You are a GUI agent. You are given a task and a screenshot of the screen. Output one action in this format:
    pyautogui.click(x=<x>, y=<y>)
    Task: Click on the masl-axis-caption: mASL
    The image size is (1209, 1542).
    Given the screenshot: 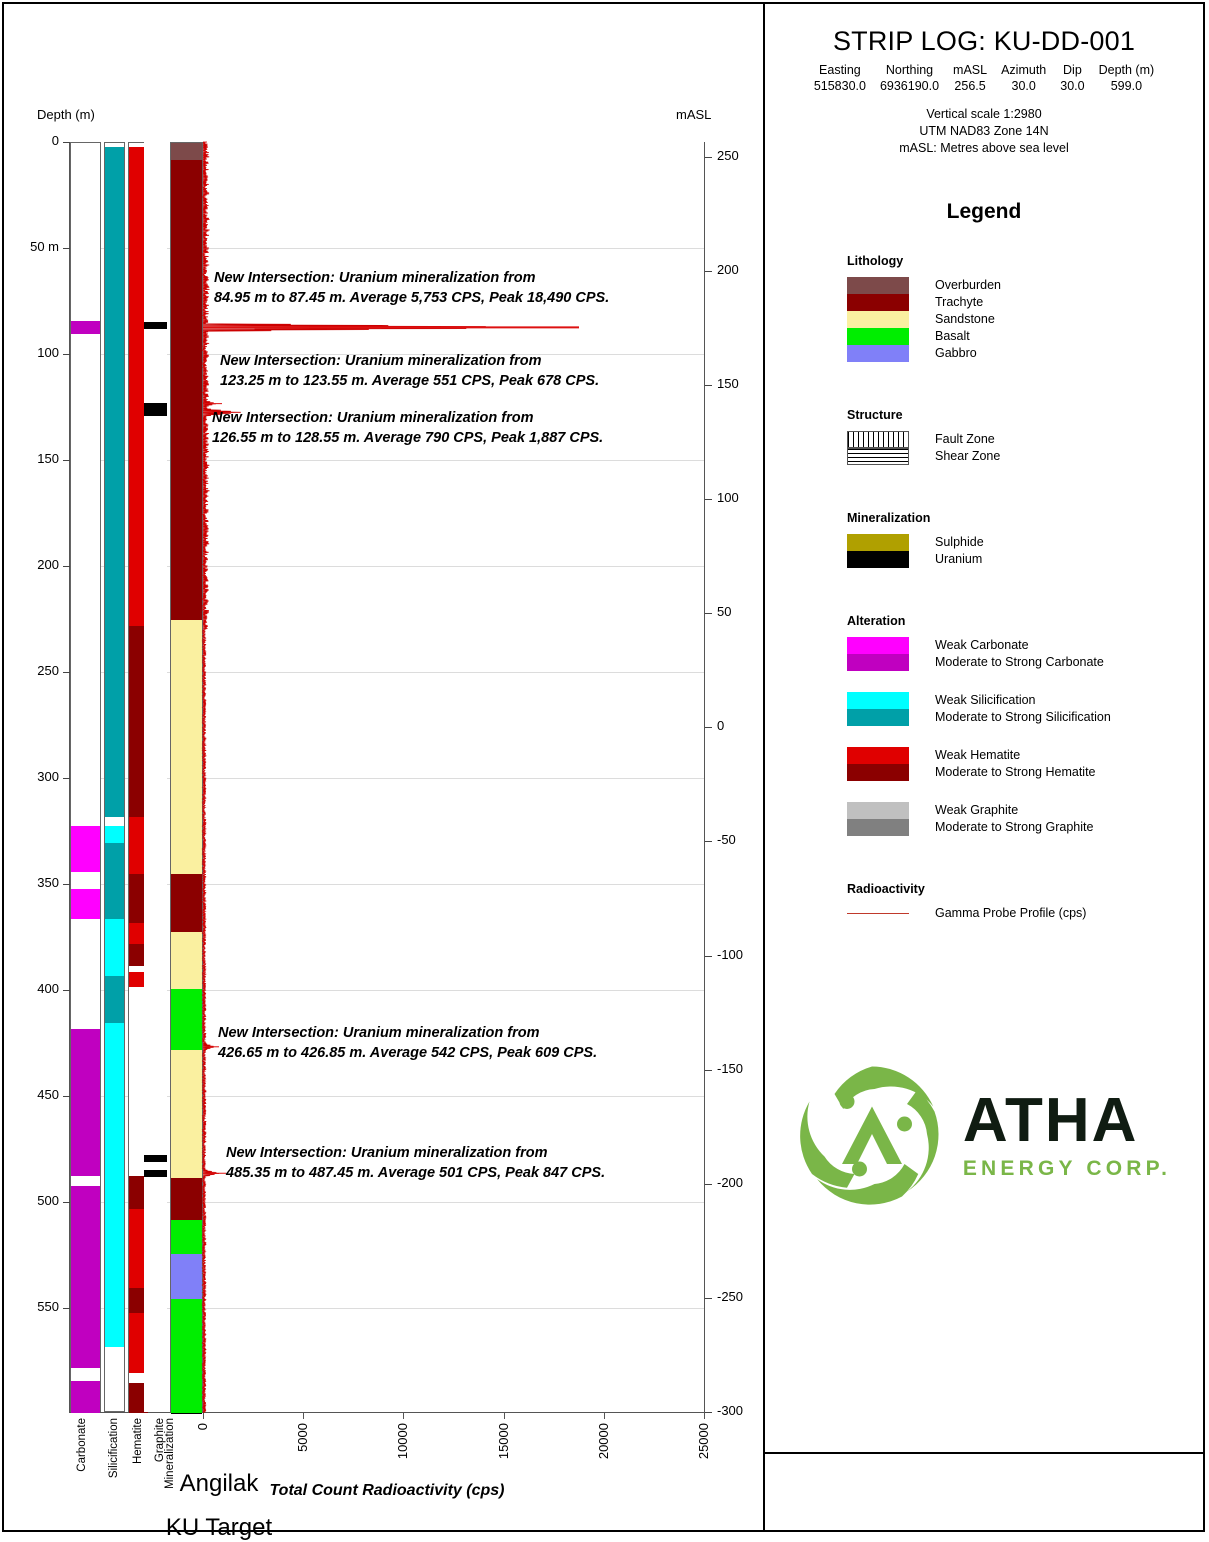 What is the action you would take?
    pyautogui.click(x=694, y=114)
    